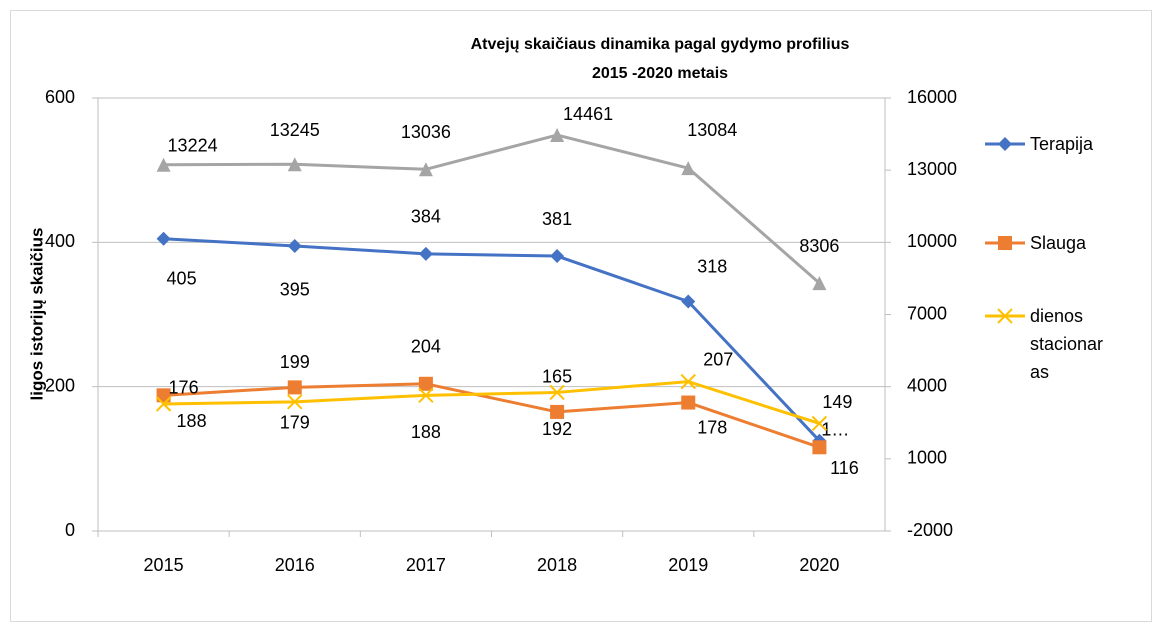 This screenshot has height=622, width=1153. I want to click on x-tick-label: 2018, so click(557, 565).